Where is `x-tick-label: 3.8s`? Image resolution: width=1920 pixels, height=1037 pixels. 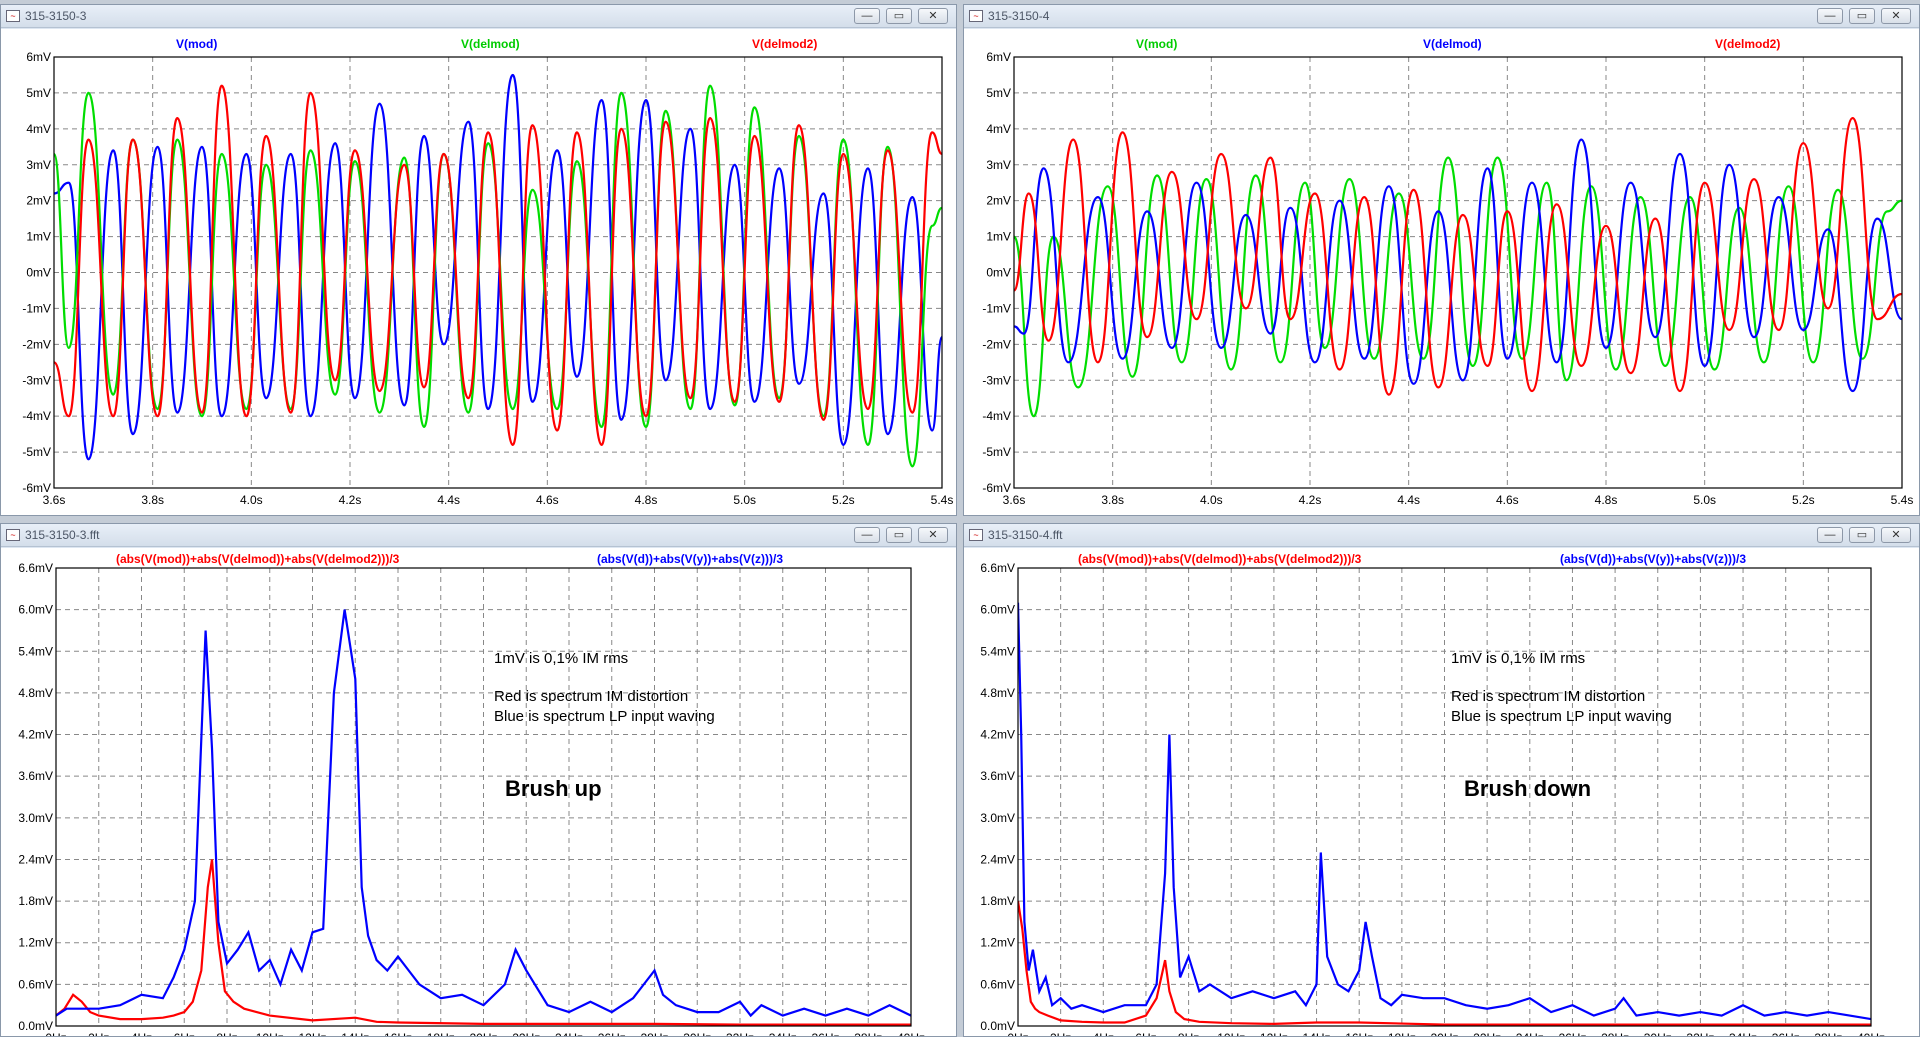
x-tick-label: 3.8s is located at coordinates (152, 500).